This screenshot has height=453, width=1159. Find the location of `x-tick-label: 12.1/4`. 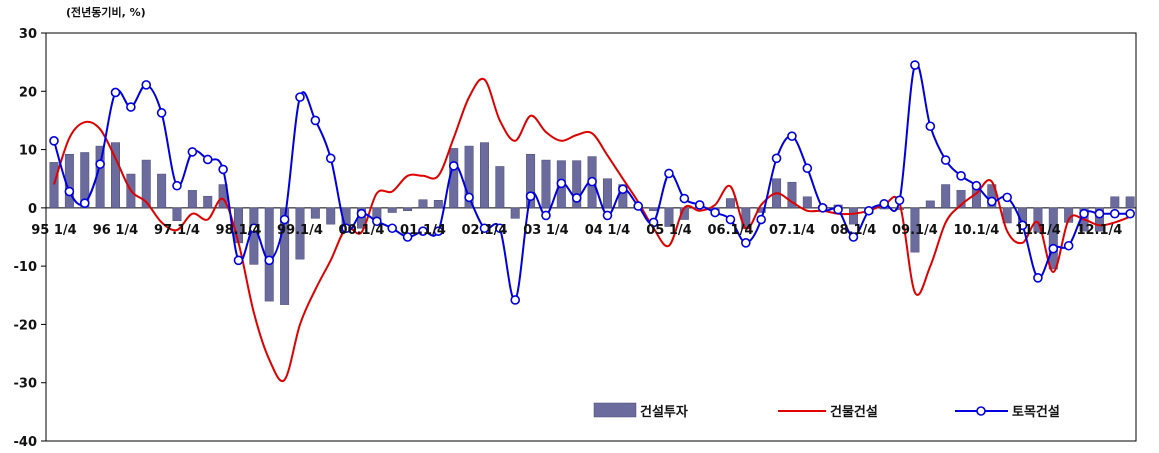

x-tick-label: 12.1/4 is located at coordinates (1099, 230).